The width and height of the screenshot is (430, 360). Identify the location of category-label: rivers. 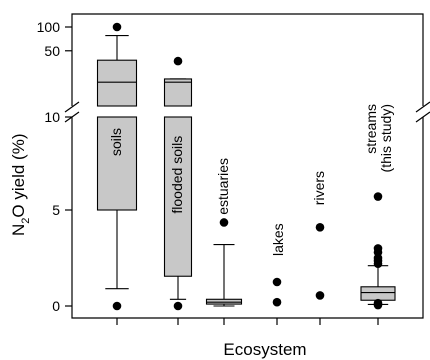
(319, 188).